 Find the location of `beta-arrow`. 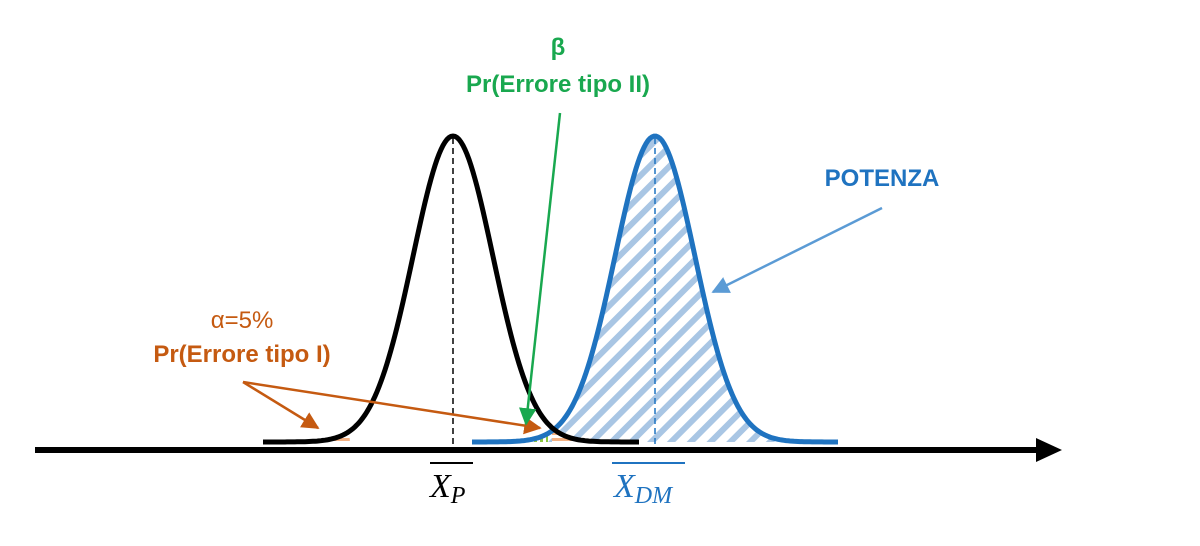

beta-arrow is located at coordinates (540, 269).